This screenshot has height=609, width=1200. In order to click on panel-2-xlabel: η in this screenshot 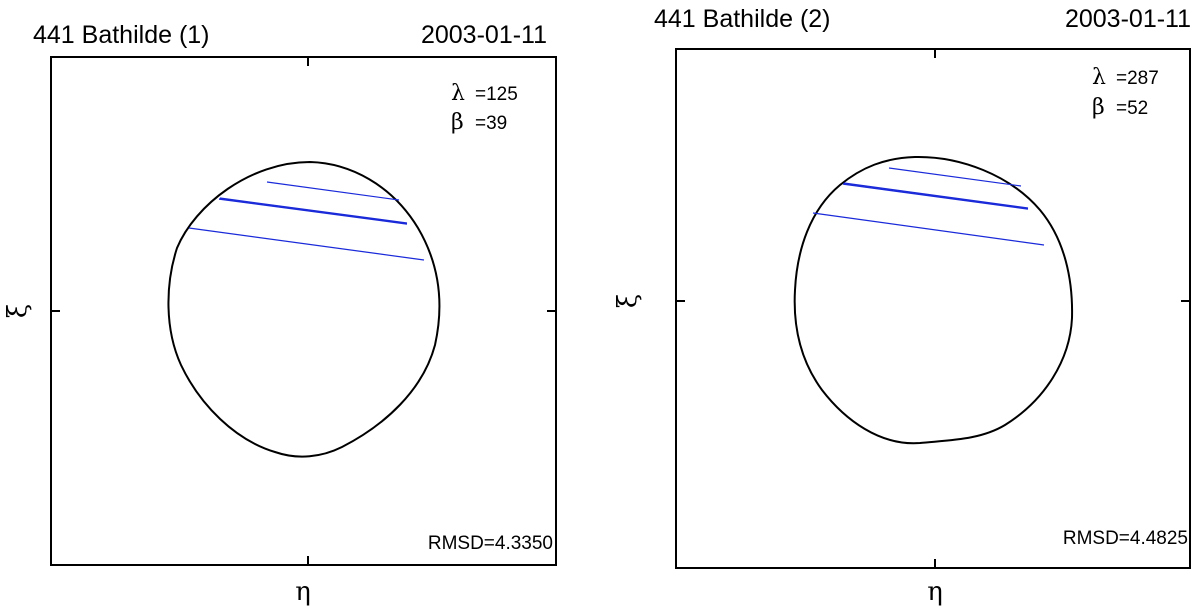, I will do `click(935, 592)`.